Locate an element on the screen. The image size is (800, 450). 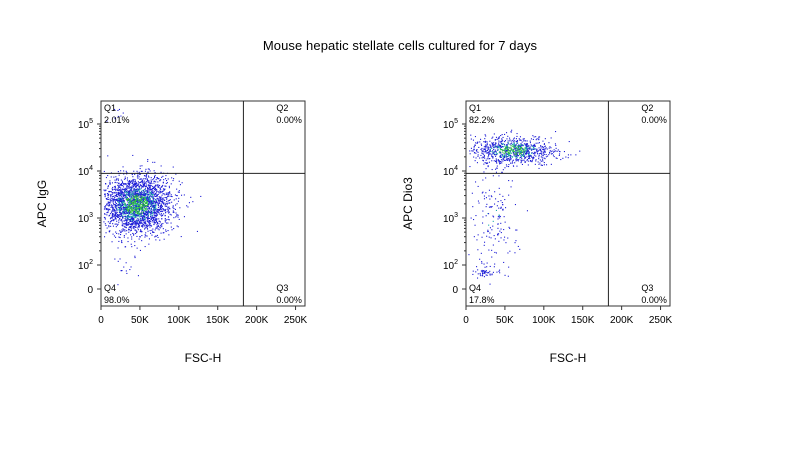
y-tick-label: 0 is located at coordinates (90, 290).